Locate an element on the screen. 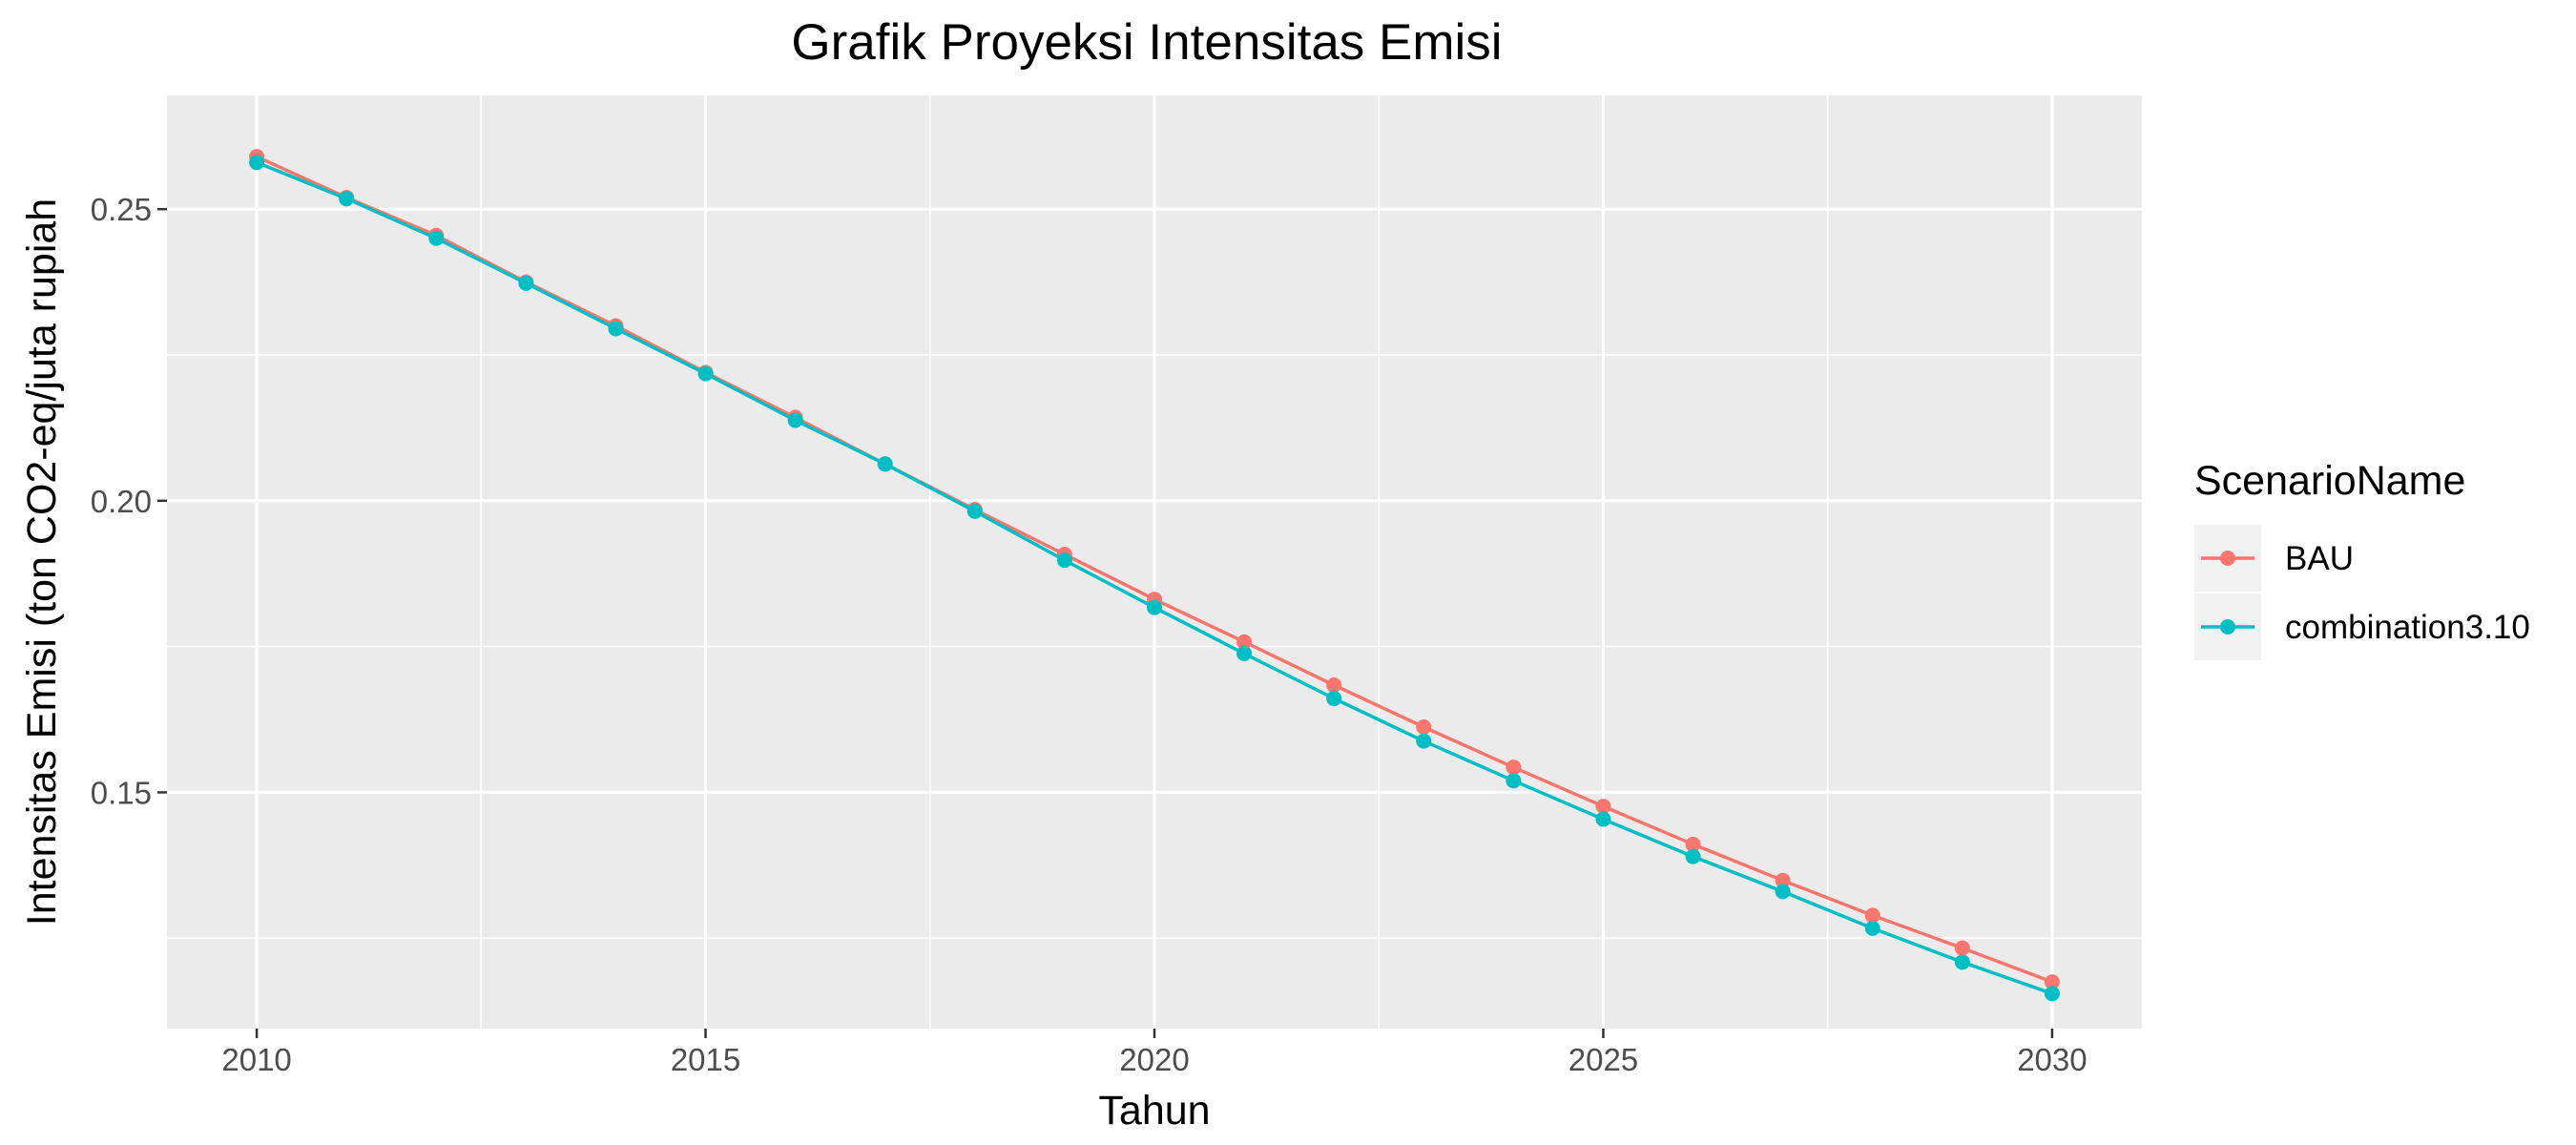  x-axis-title: Tahun is located at coordinates (1154, 1111).